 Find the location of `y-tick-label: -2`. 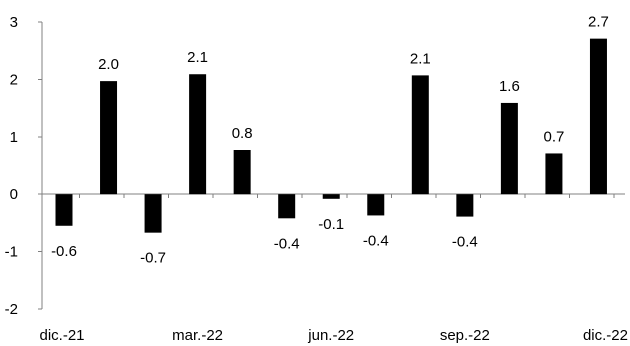

y-tick-label: -2 is located at coordinates (11, 309).